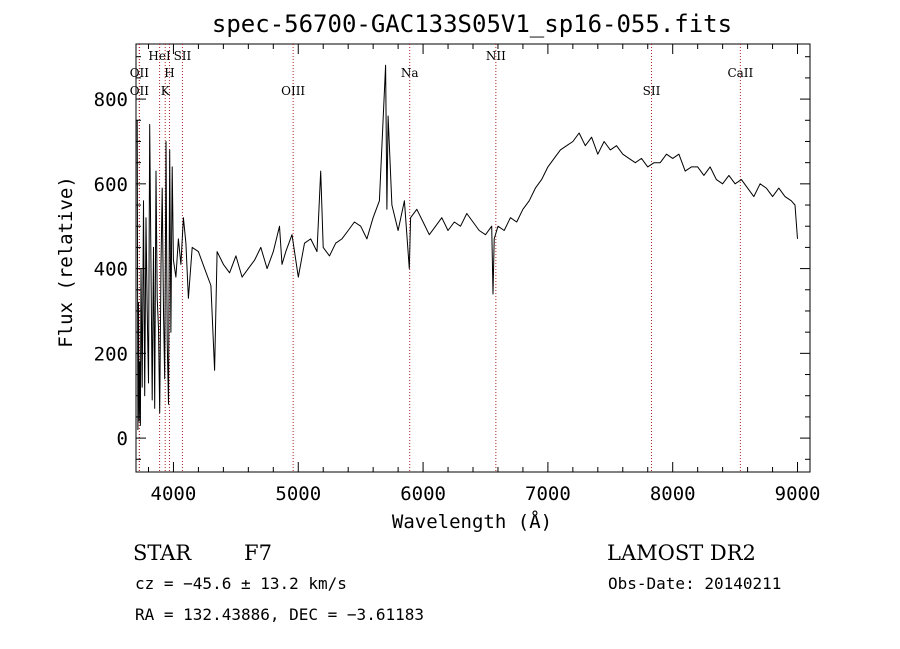  Describe the element at coordinates (183, 56) in the screenshot. I see `line-marker-label-5: SII` at that location.